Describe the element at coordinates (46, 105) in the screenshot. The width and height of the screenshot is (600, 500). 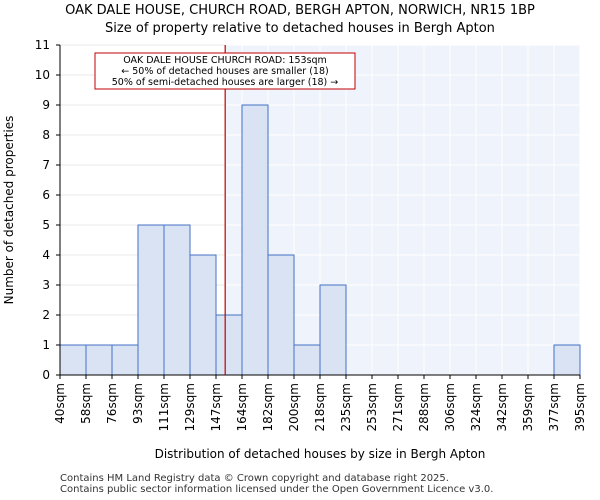
I see `y-tick-label: 9` at that location.